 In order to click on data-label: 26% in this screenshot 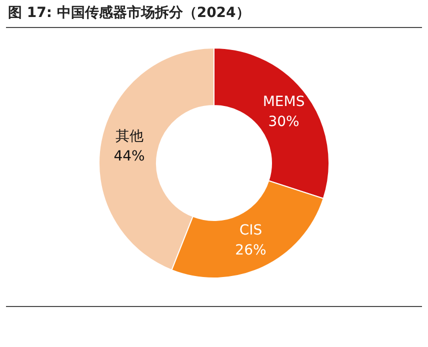, I will do `click(250, 250)`.